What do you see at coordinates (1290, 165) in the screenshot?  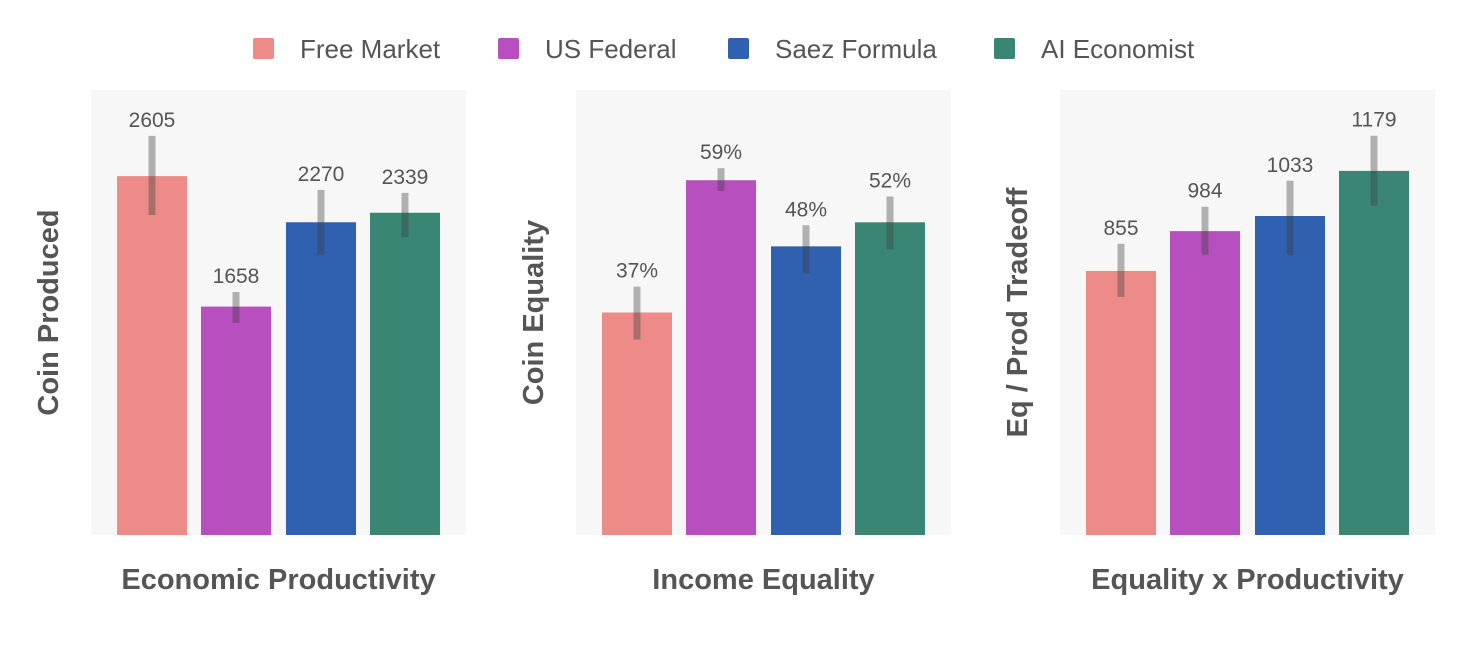 I see `data-label: 1033` at bounding box center [1290, 165].